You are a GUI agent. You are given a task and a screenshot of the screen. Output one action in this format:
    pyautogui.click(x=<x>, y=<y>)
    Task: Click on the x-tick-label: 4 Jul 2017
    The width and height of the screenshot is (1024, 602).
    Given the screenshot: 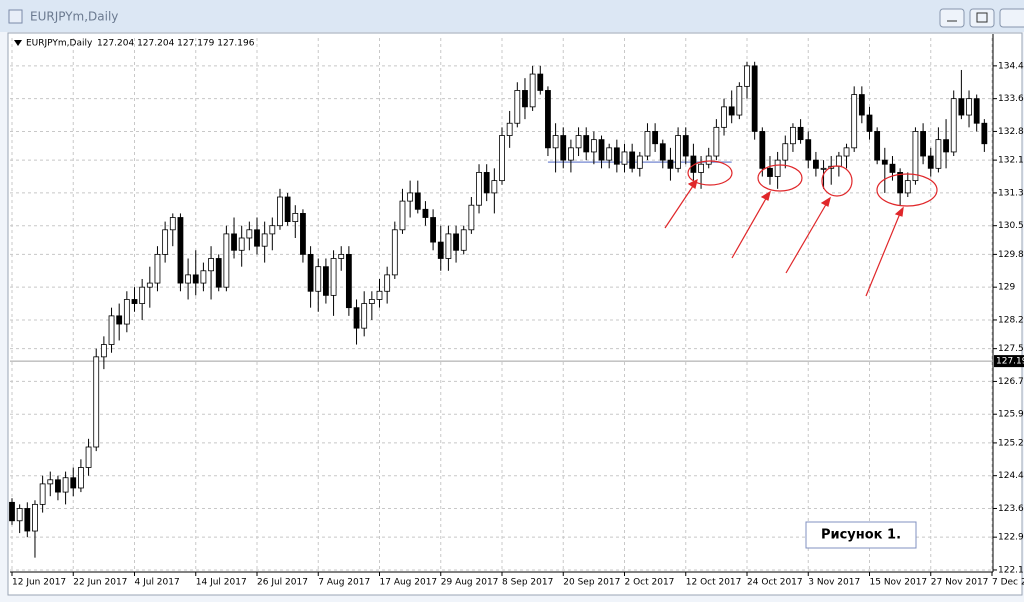 What is the action you would take?
    pyautogui.click(x=157, y=583)
    